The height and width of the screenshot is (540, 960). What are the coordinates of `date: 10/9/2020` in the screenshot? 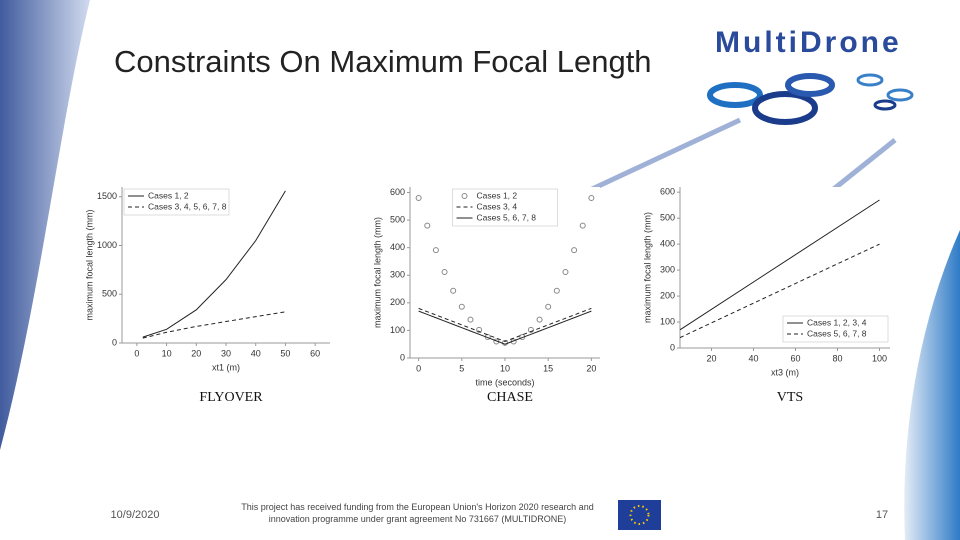 It's located at (135, 515).